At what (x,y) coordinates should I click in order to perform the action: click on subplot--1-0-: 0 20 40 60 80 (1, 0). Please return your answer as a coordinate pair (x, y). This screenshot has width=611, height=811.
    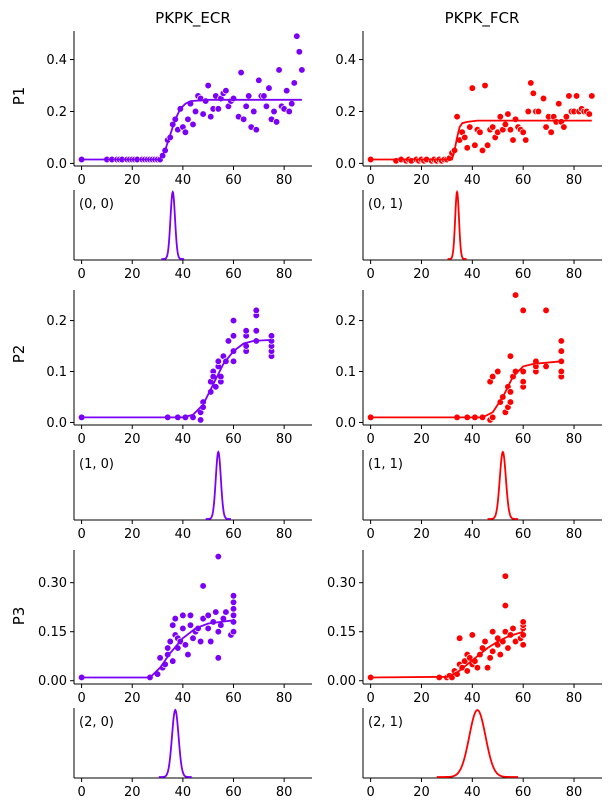
    Looking at the image, I should click on (192, 496).